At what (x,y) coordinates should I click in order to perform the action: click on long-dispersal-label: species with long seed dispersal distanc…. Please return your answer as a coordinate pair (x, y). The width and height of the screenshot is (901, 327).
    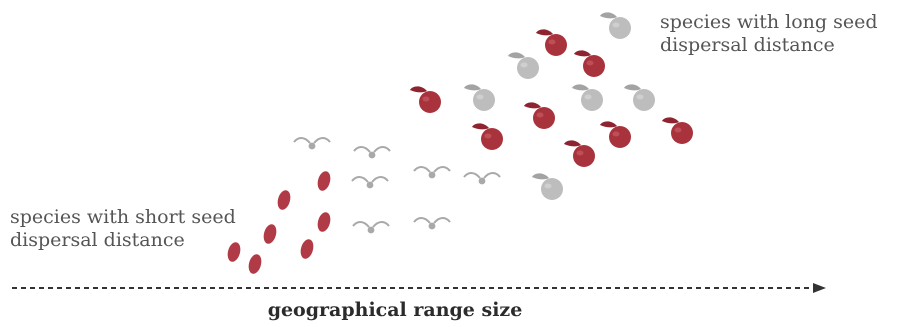
    Looking at the image, I should click on (769, 34).